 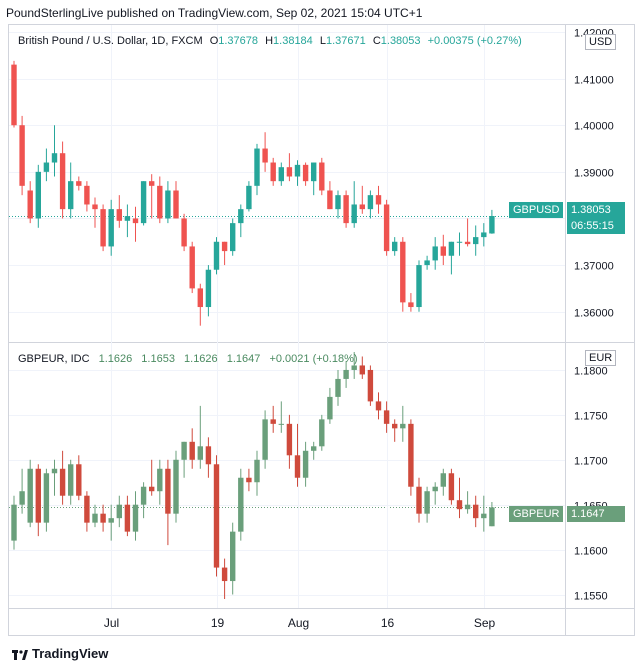 What do you see at coordinates (60, 653) in the screenshot?
I see `tradingview-logo: TradingView` at bounding box center [60, 653].